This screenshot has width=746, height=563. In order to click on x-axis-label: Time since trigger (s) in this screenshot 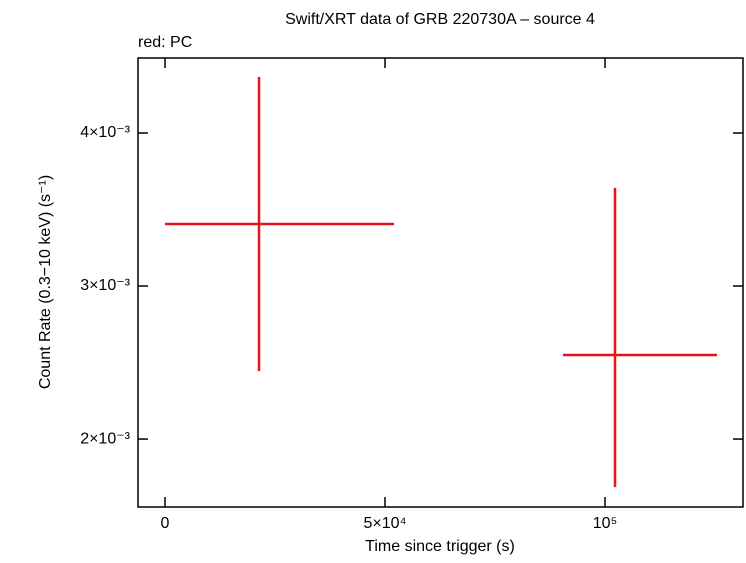, I will do `click(440, 546)`.